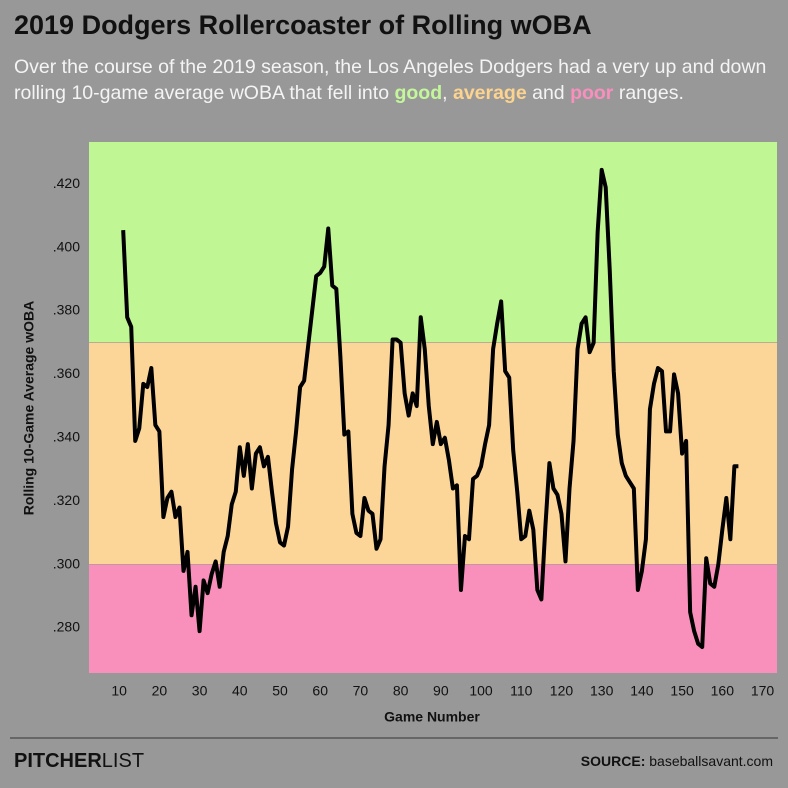  I want to click on subtitle-part: ,, so click(447, 93).